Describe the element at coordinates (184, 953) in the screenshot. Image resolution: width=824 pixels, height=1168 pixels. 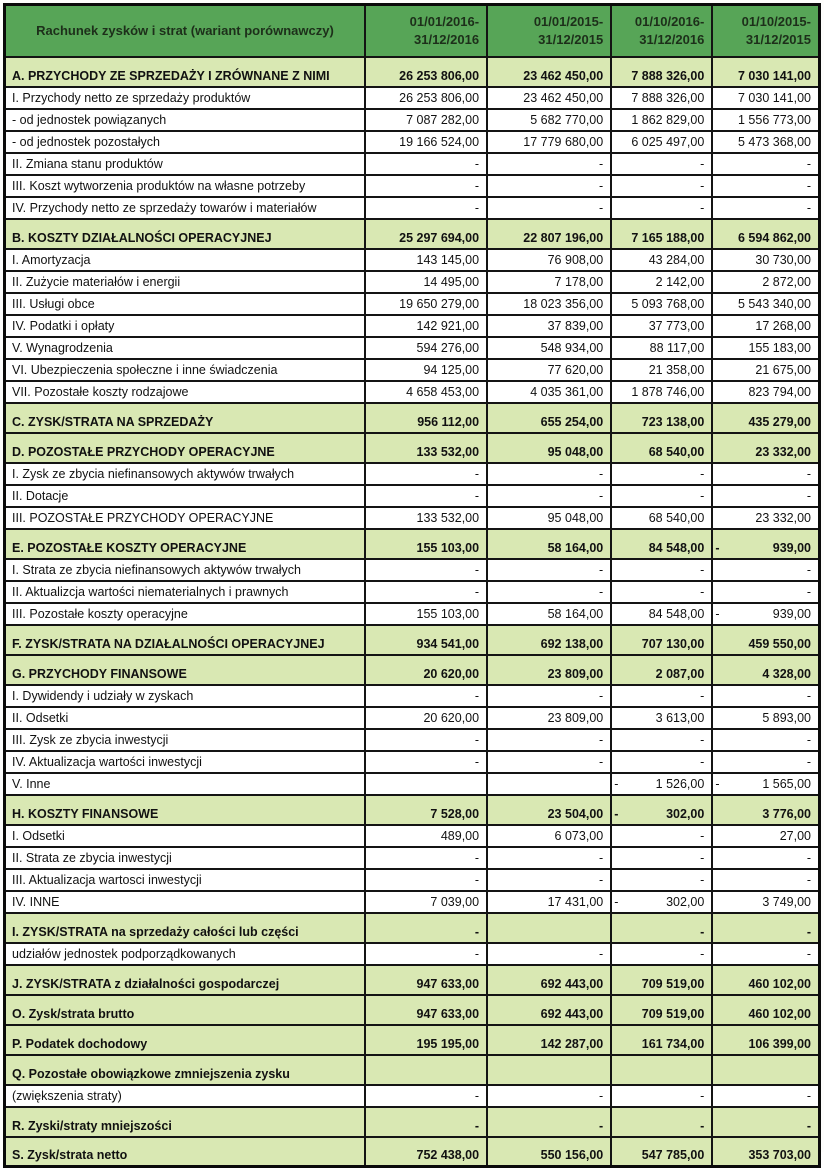
I see `row-label: udziałów jednostek podporządkowanych` at that location.